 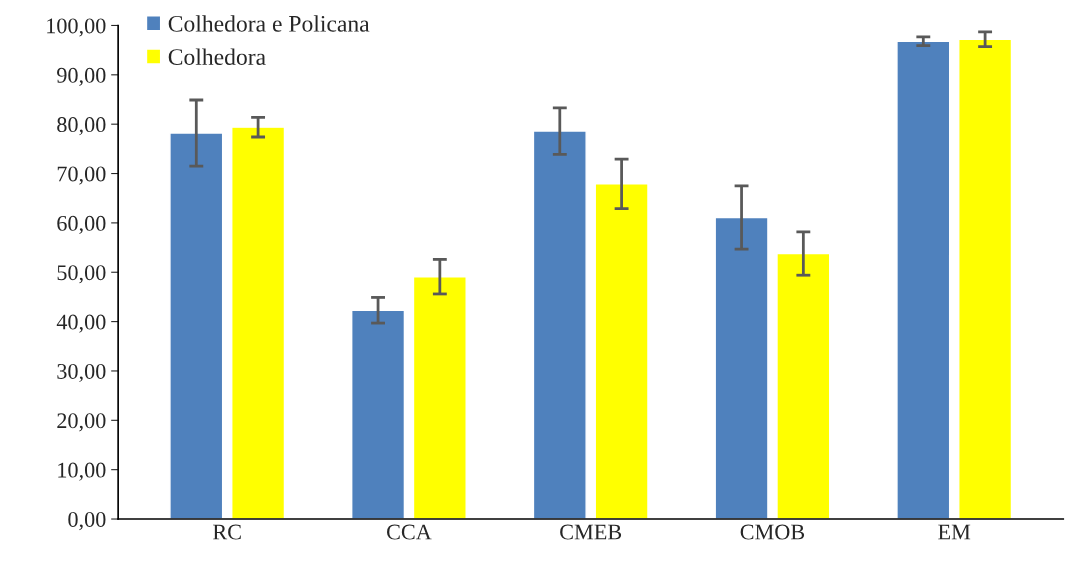 I want to click on y-tick-label: 10,00, so click(x=82, y=471).